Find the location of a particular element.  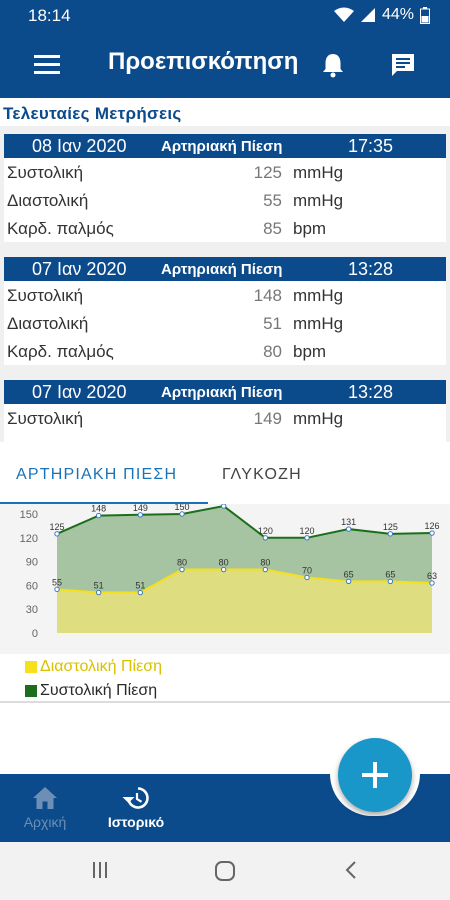

section-heading: Τελευταίες Μετρήσεις is located at coordinates (225, 112).